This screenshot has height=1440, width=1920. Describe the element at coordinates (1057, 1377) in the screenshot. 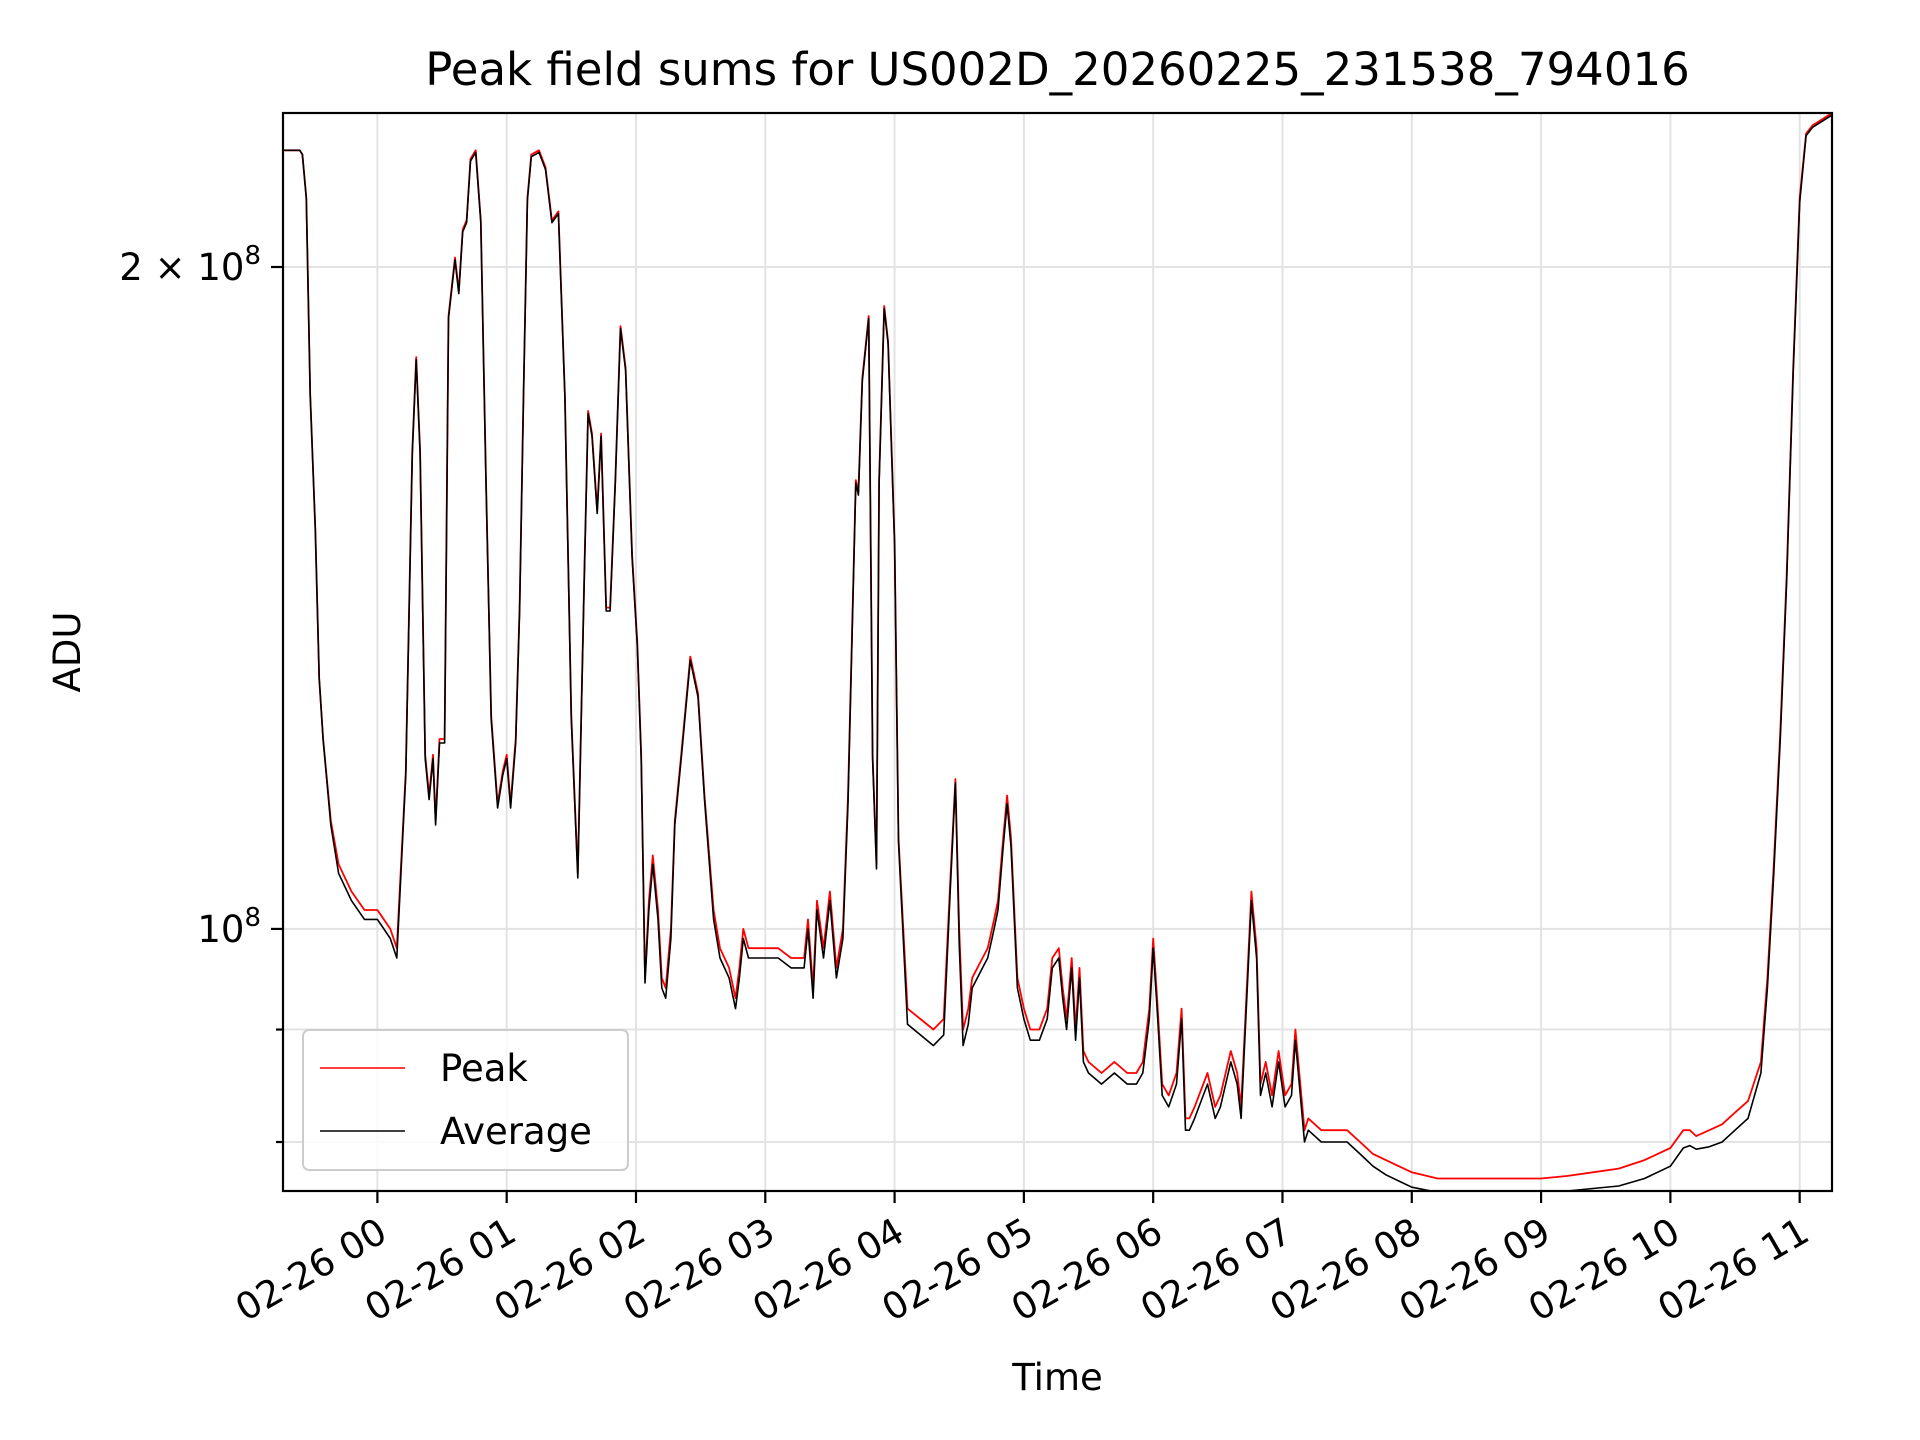

I see `x-axis-label: Time` at that location.